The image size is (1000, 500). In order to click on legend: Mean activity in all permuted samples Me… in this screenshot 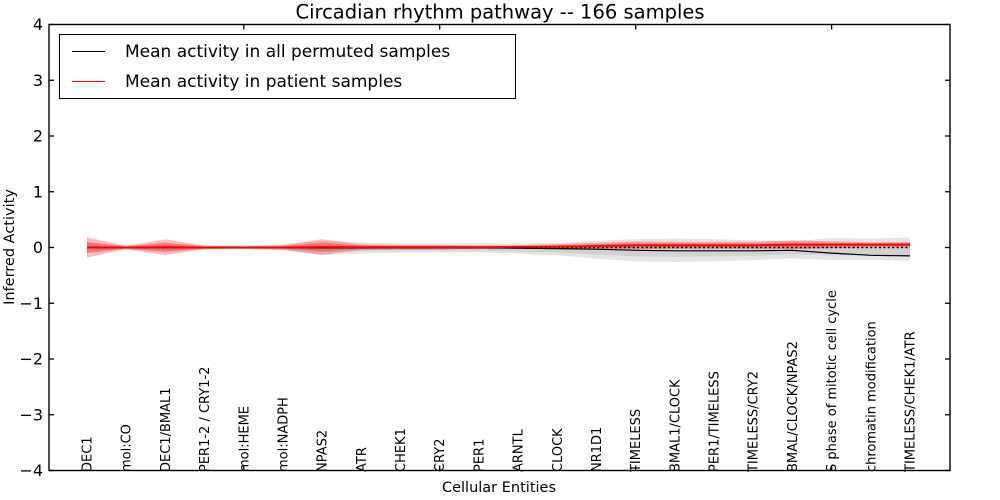, I will do `click(287, 66)`.